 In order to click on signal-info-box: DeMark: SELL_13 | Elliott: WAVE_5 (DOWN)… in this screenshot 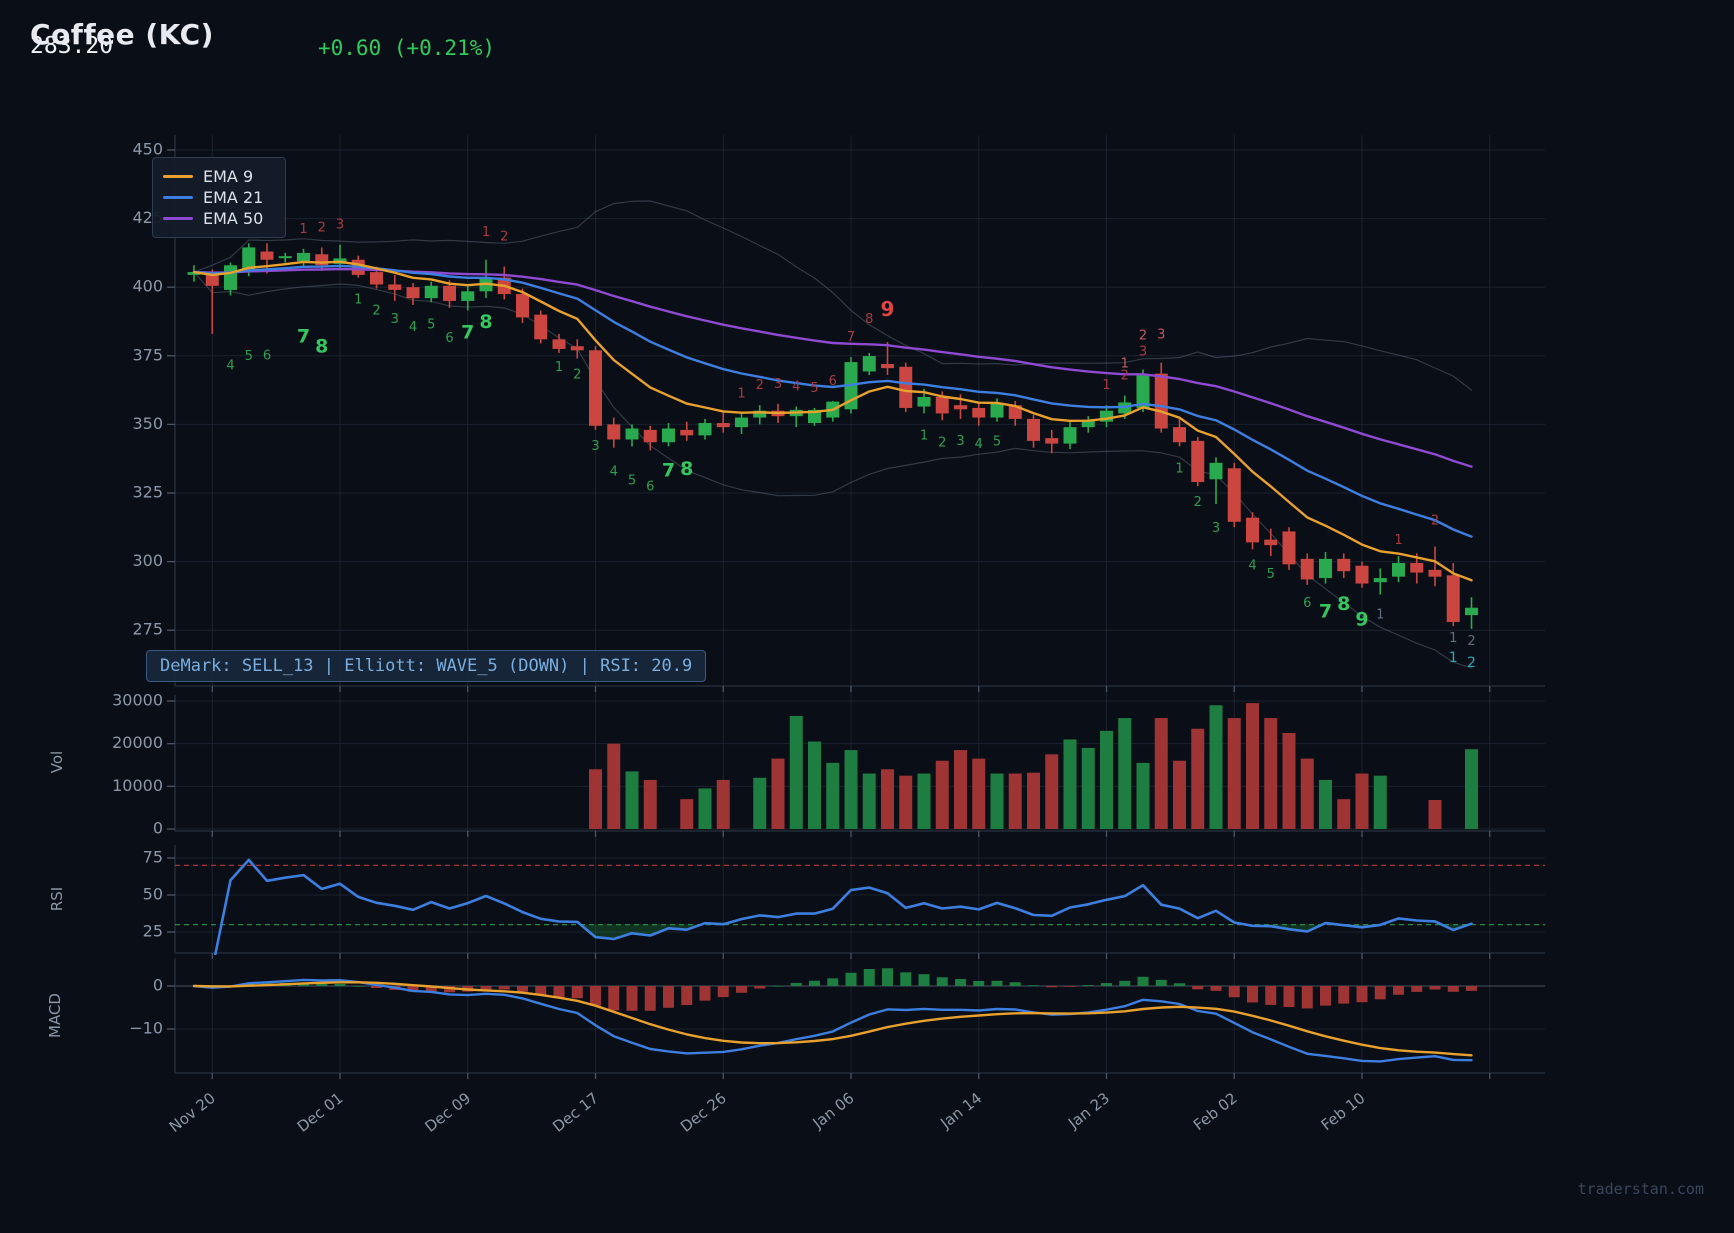, I will do `click(426, 666)`.